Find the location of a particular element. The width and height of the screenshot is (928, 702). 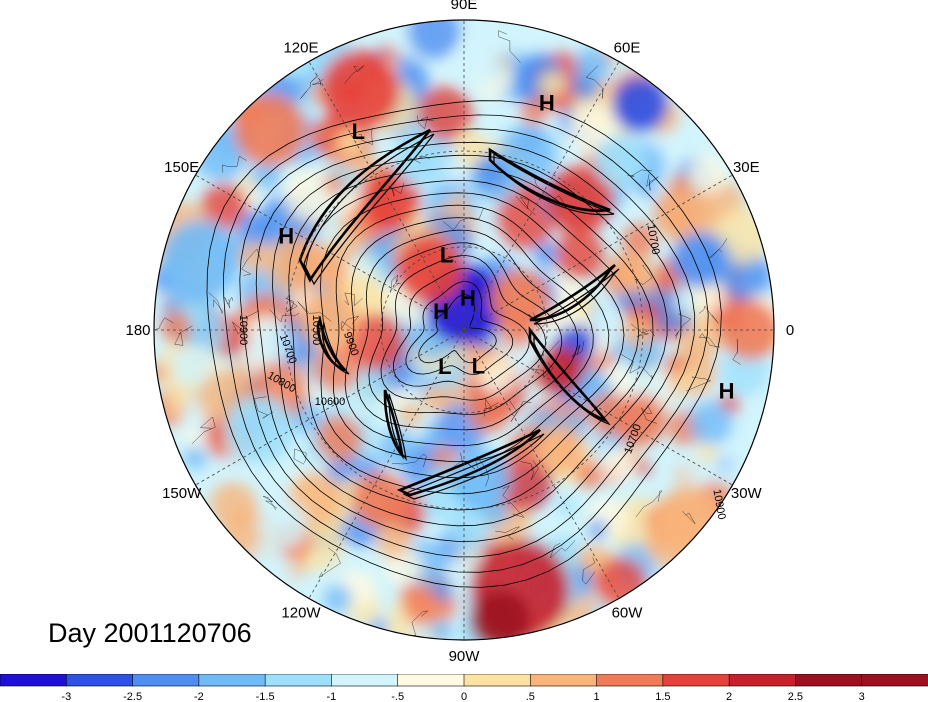

longitude-label: 0 is located at coordinates (790, 330).